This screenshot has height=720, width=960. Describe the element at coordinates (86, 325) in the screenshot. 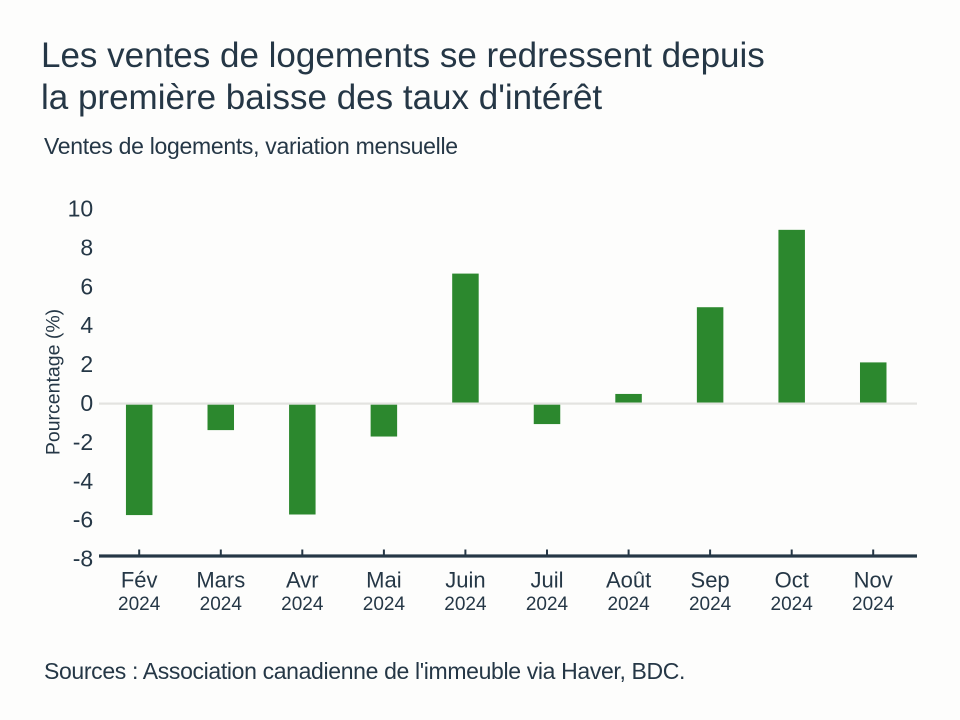

I see `svg-text: 4` at that location.